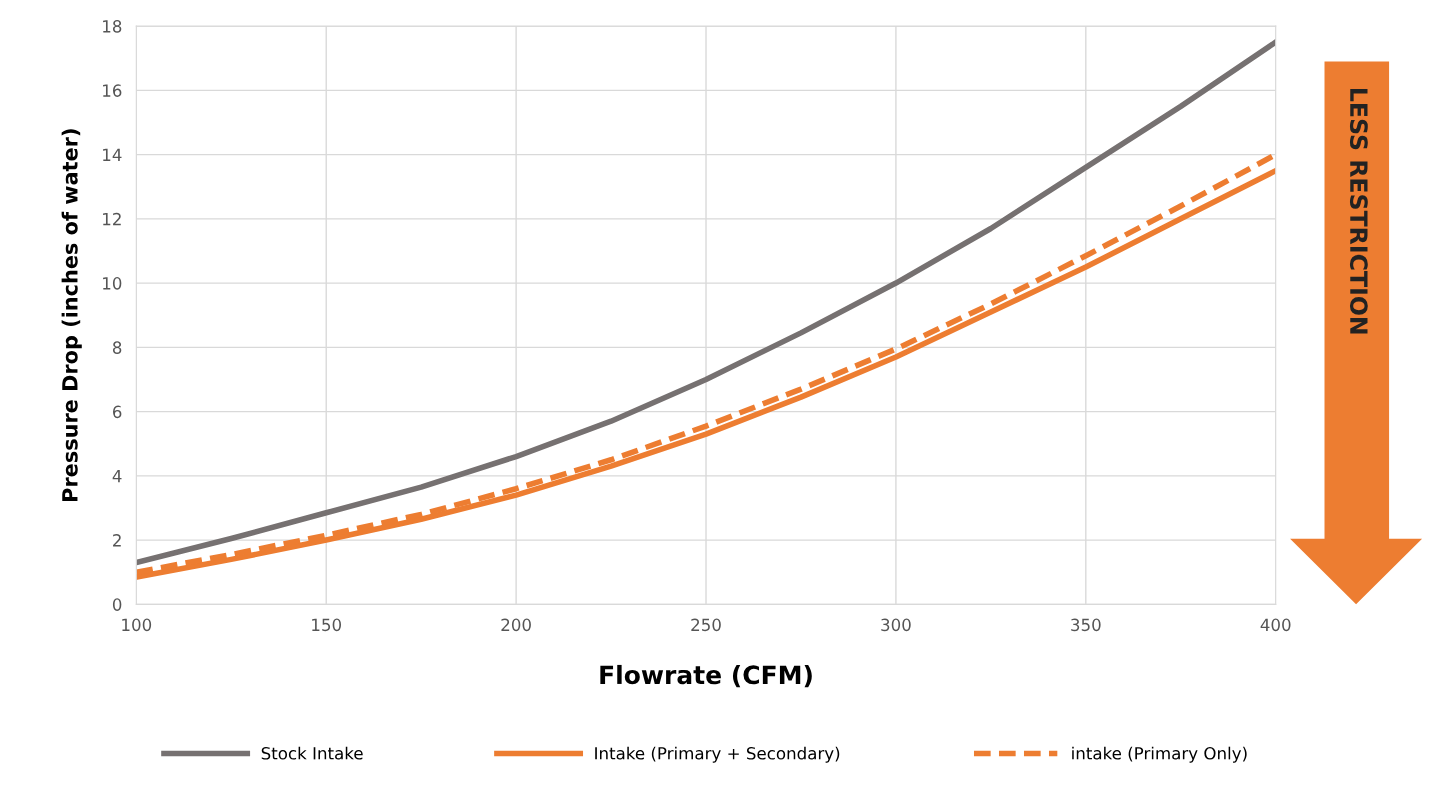 The height and width of the screenshot is (790, 1435). I want to click on x-tick-label: 150, so click(327, 625).